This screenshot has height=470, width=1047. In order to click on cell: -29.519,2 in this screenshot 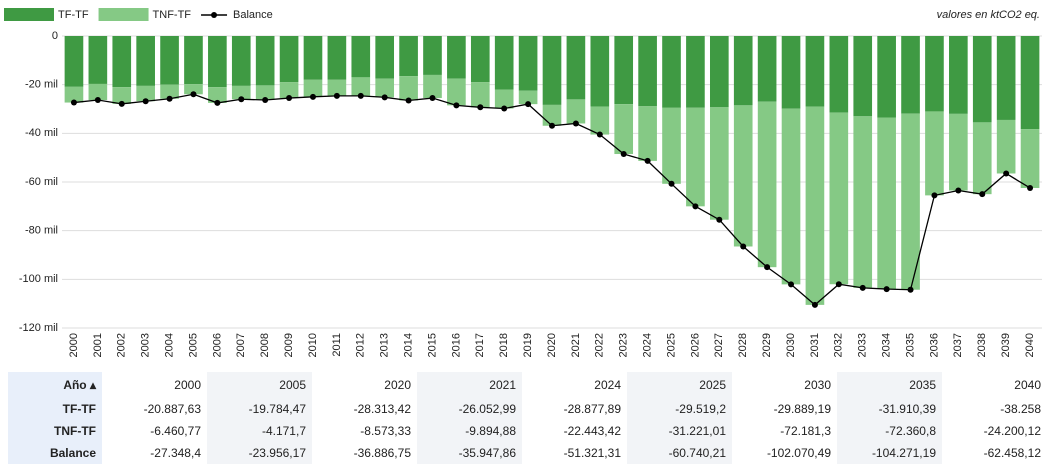, I will do `click(679, 409)`.